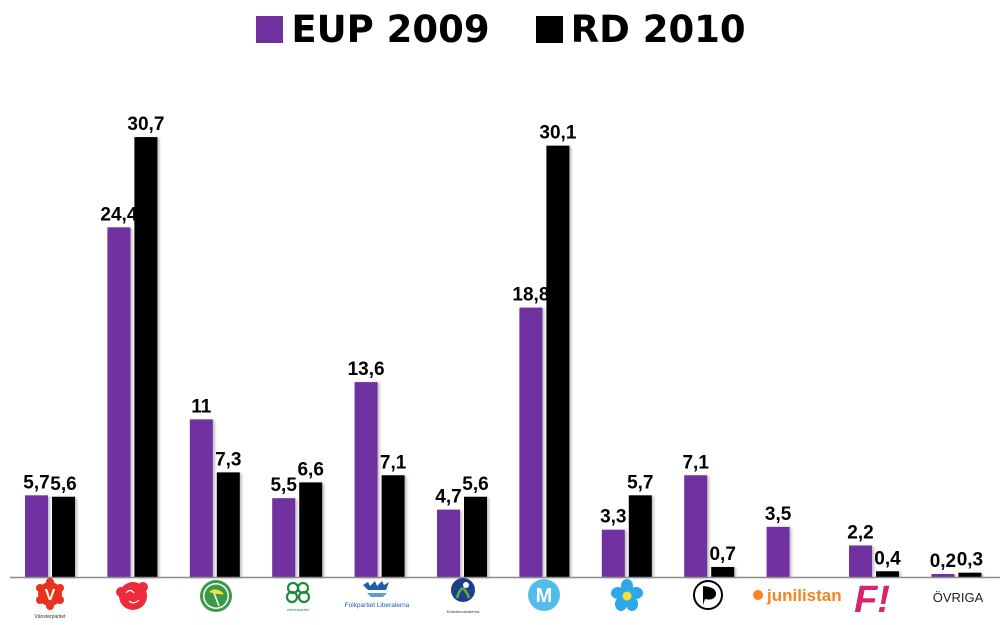  Describe the element at coordinates (63, 484) in the screenshot. I see `value-label-rd-2010-vansterpartiet: 5,6` at that location.